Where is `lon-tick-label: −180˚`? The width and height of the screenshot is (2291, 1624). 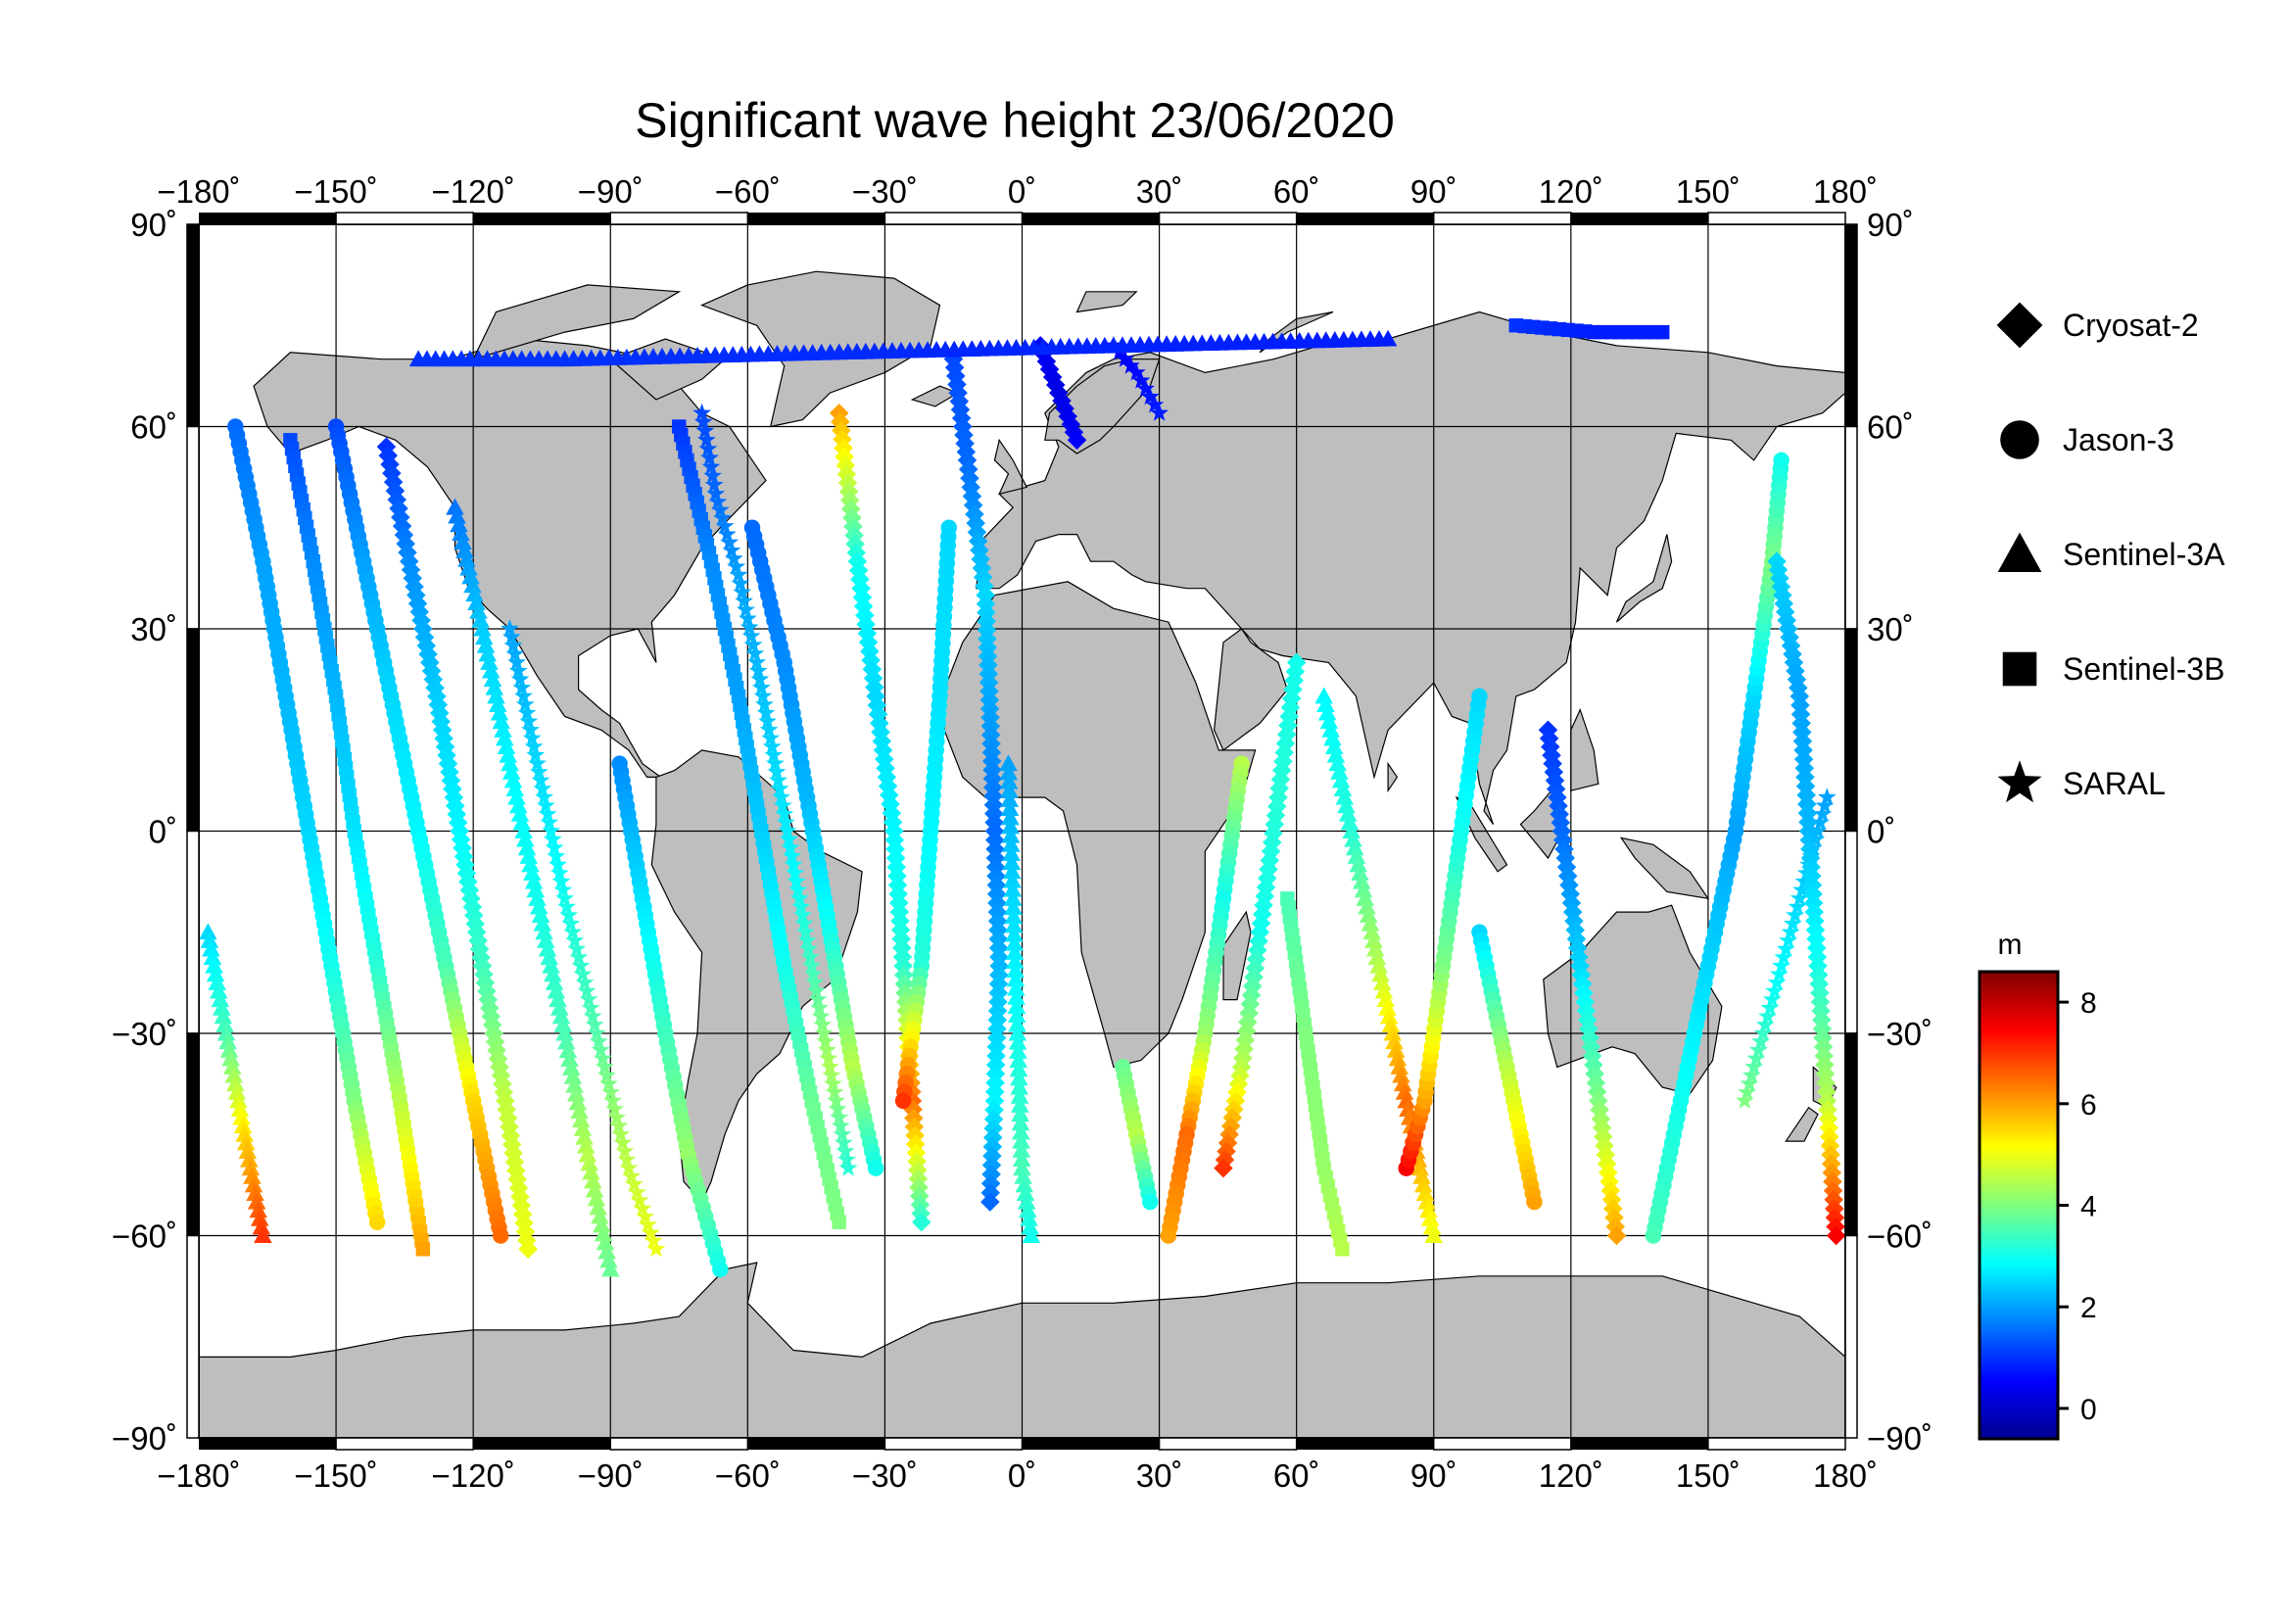
lon-tick-label: −180˚ is located at coordinates (198, 191).